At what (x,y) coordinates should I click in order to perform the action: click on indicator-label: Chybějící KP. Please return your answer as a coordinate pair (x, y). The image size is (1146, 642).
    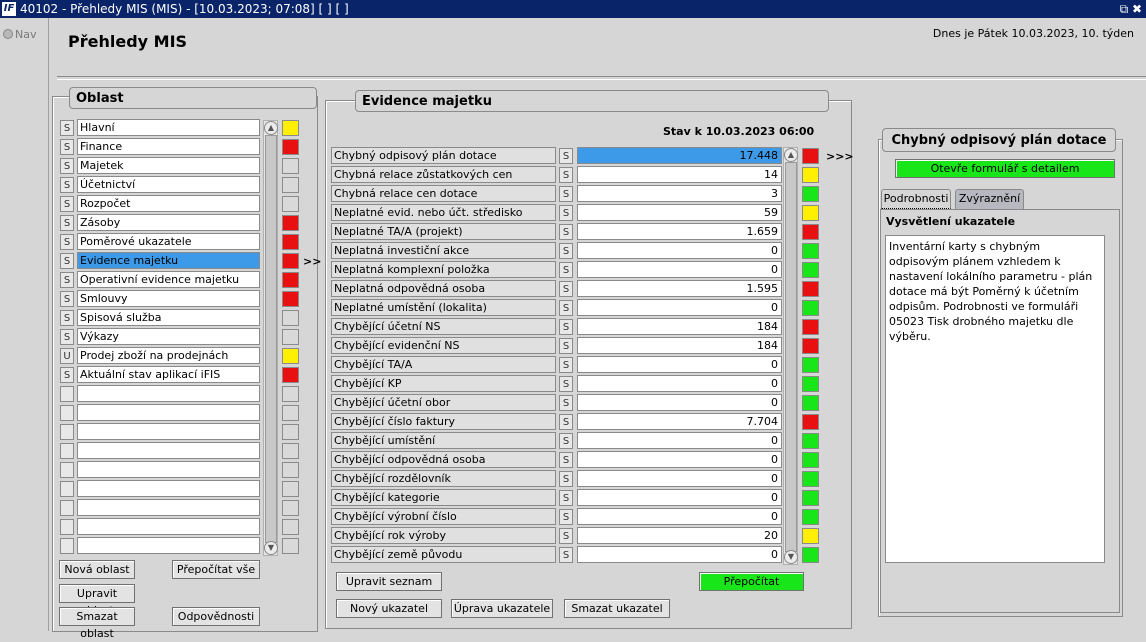
    Looking at the image, I should click on (443, 383).